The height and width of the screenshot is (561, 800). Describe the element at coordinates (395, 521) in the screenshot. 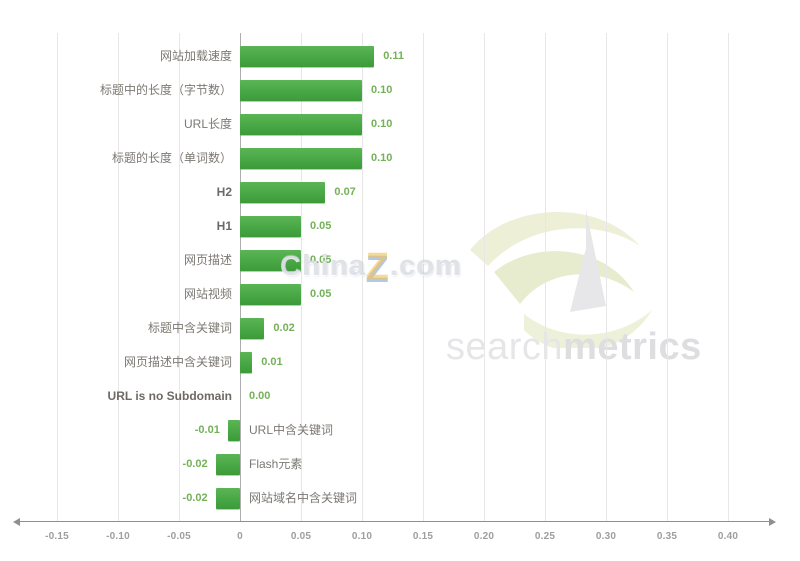

I see `x-axis-line` at that location.